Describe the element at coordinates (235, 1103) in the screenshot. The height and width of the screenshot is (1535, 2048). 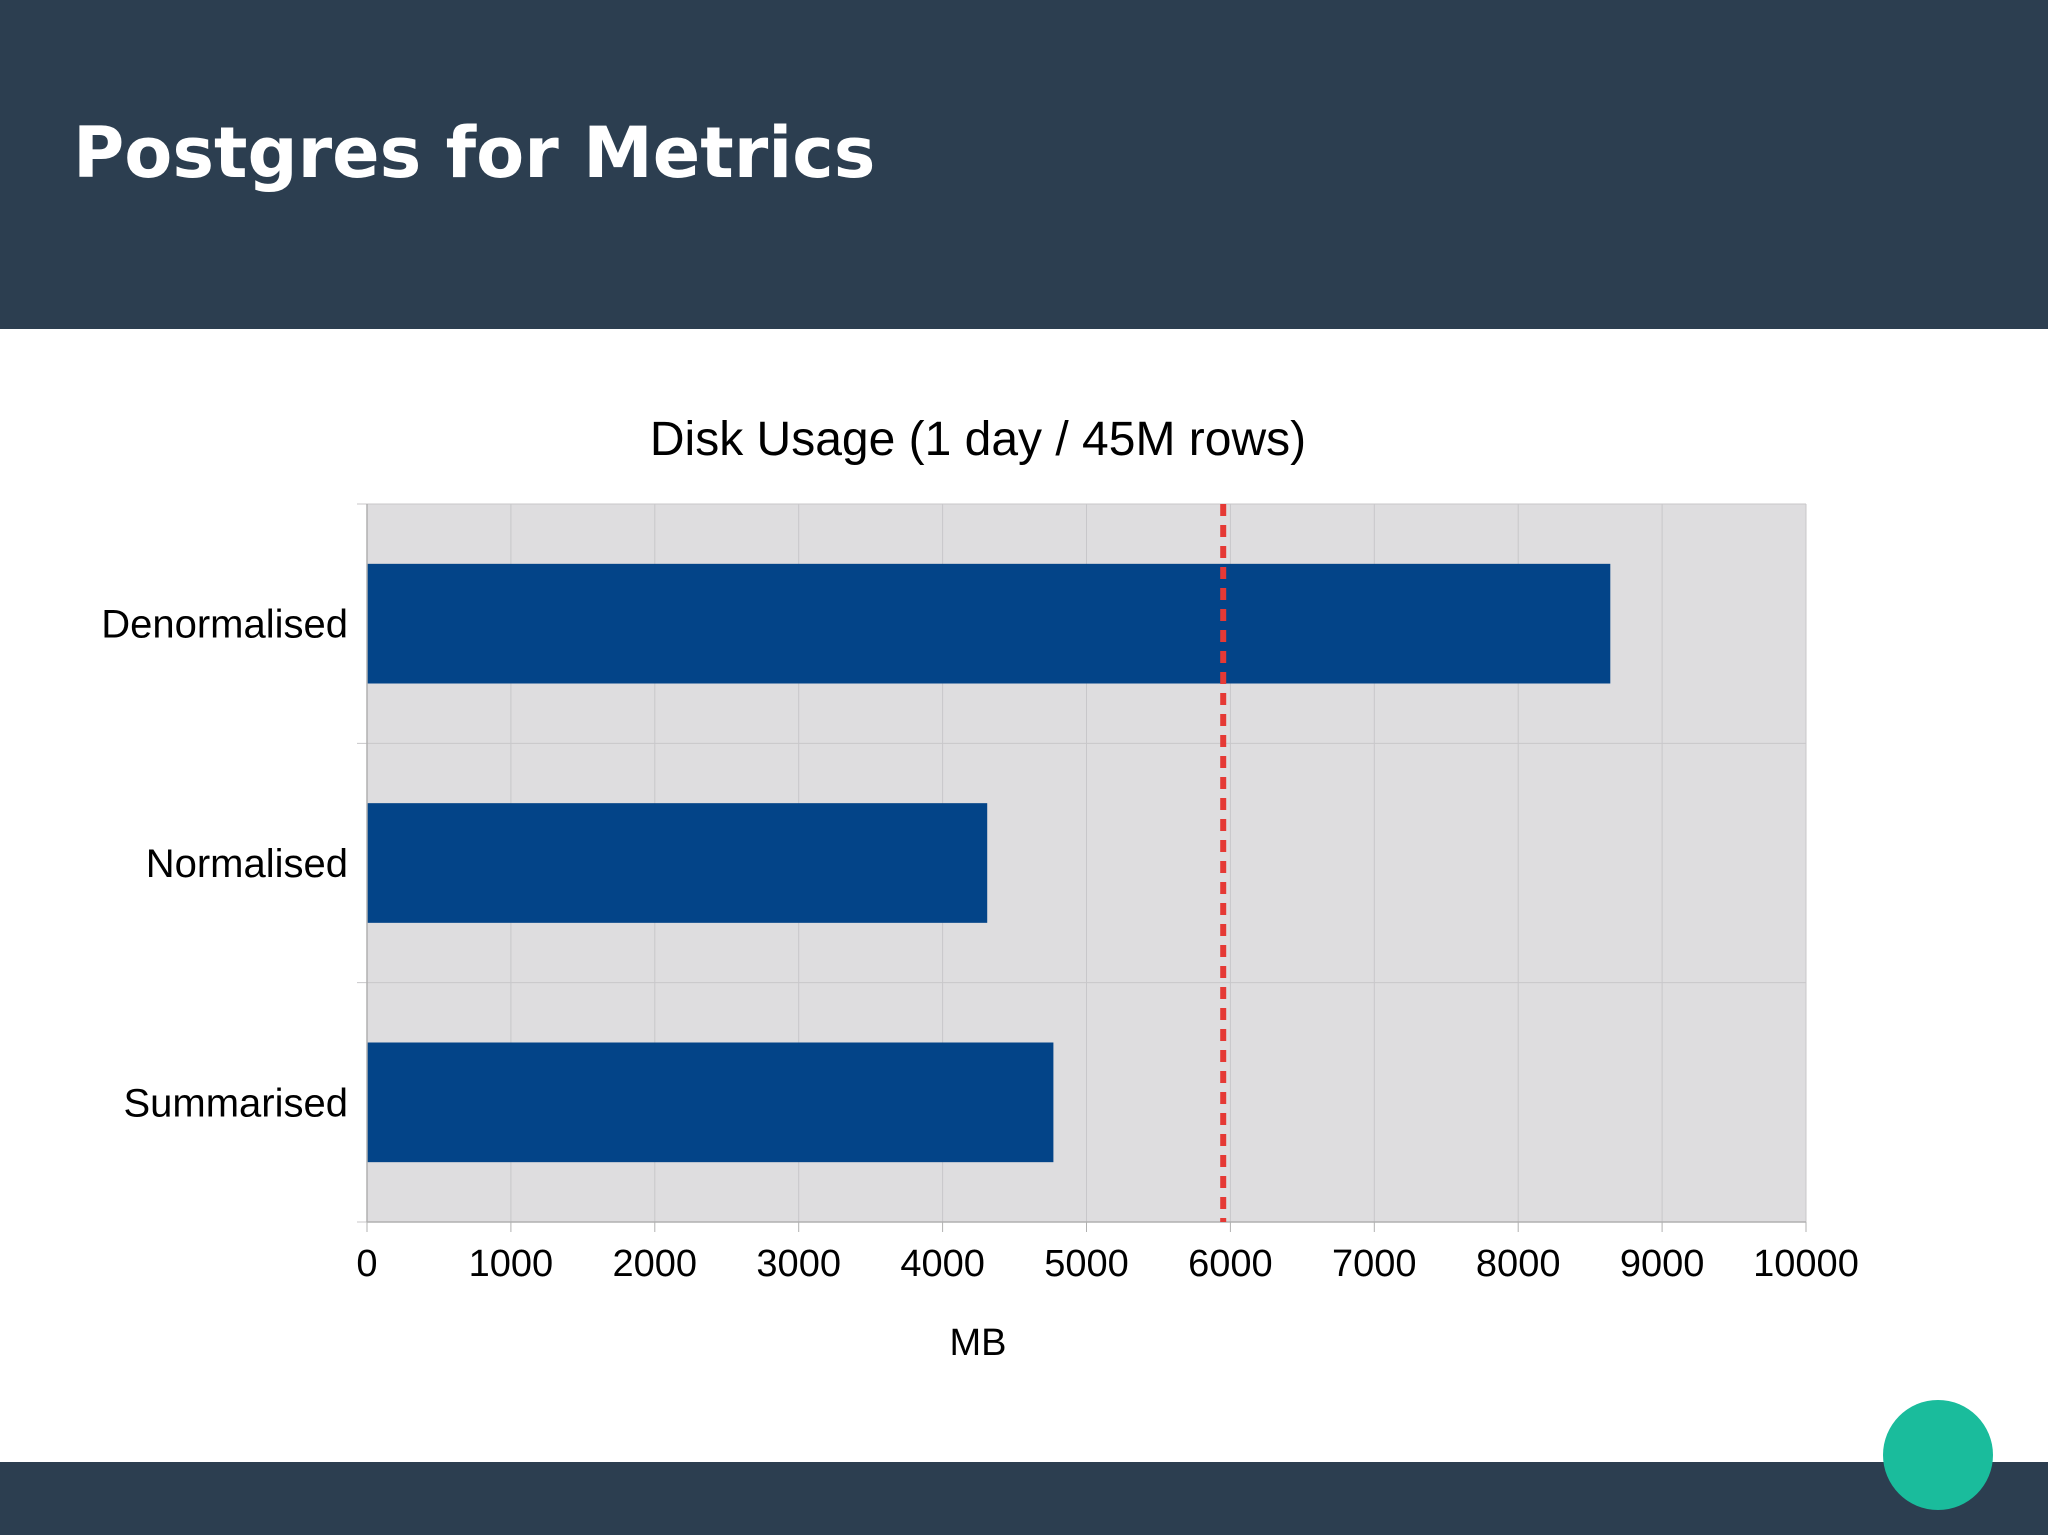
I see `y-tick-label: Summarised` at that location.